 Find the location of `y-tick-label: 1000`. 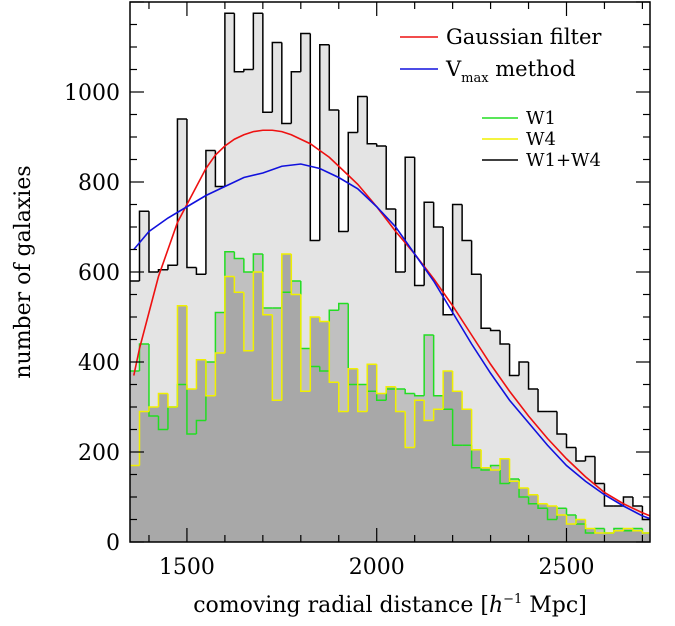

y-tick-label: 1000 is located at coordinates (92, 93).